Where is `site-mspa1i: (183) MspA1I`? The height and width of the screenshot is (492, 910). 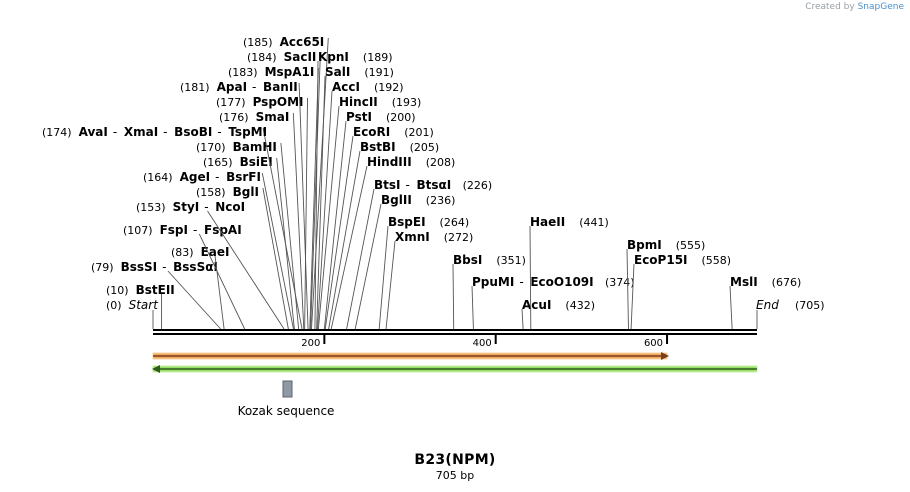 site-mspa1i: (183) MspA1I is located at coordinates (273, 197).